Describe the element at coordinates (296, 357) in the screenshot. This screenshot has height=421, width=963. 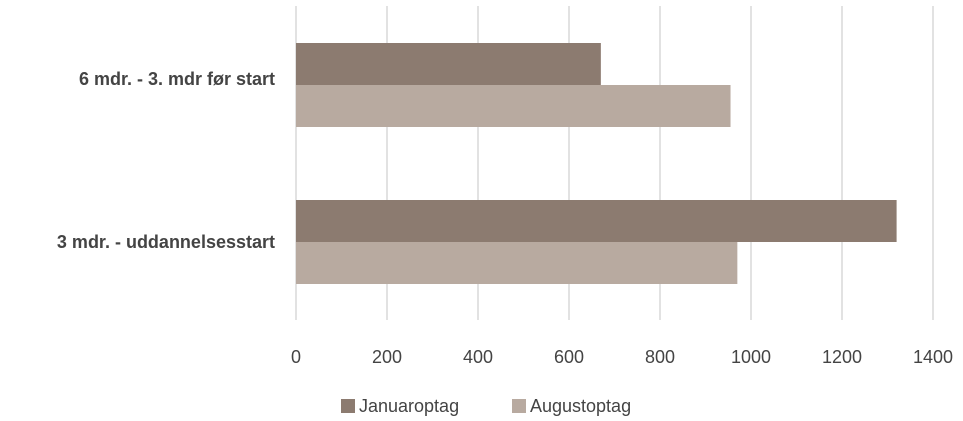
I see `x-tick-label: 0` at that location.